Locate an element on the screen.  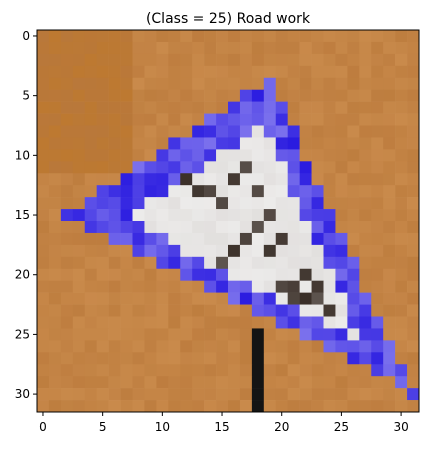
x-tick-label: 30 is located at coordinates (400, 427).